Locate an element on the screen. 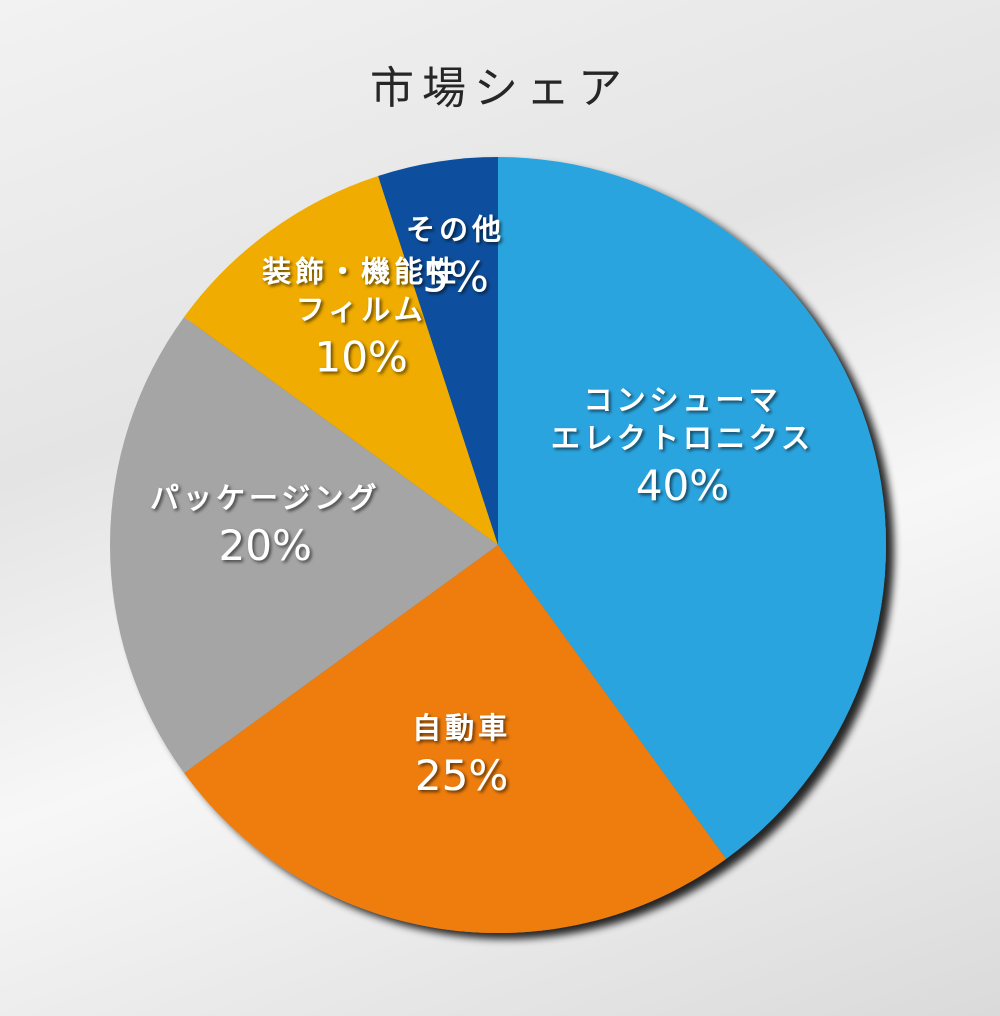  slice-value-label: 25% is located at coordinates (461, 775).